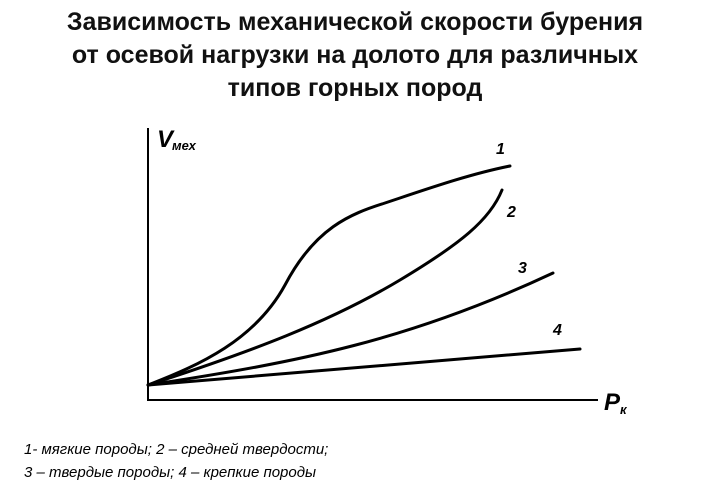 Image resolution: width=718 pixels, height=499 pixels. Describe the element at coordinates (355, 88) in the screenshot. I see `title-line: типов горных пород` at that location.